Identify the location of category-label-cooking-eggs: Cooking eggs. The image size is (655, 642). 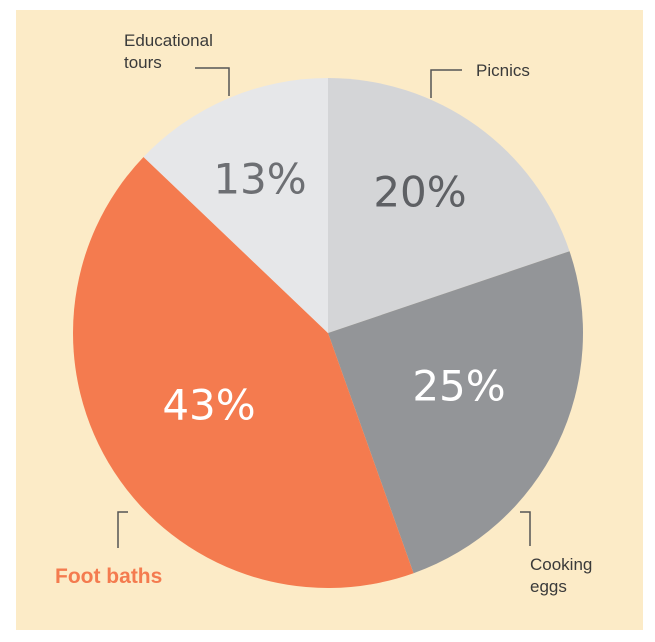
(561, 575).